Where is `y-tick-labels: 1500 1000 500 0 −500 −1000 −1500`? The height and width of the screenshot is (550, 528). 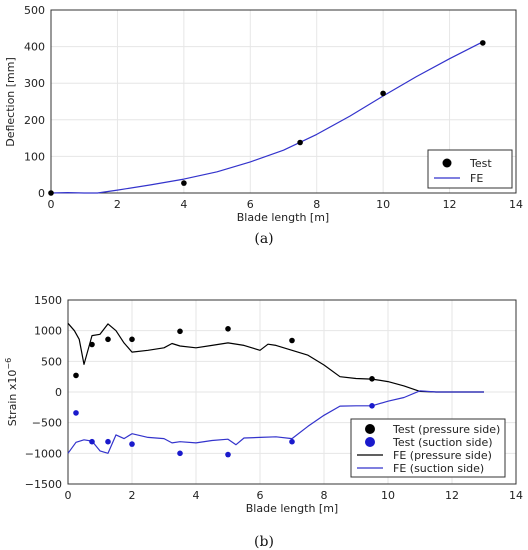 y-tick-labels: 1500 1000 500 0 −500 −1000 −1500 is located at coordinates (43, 392).